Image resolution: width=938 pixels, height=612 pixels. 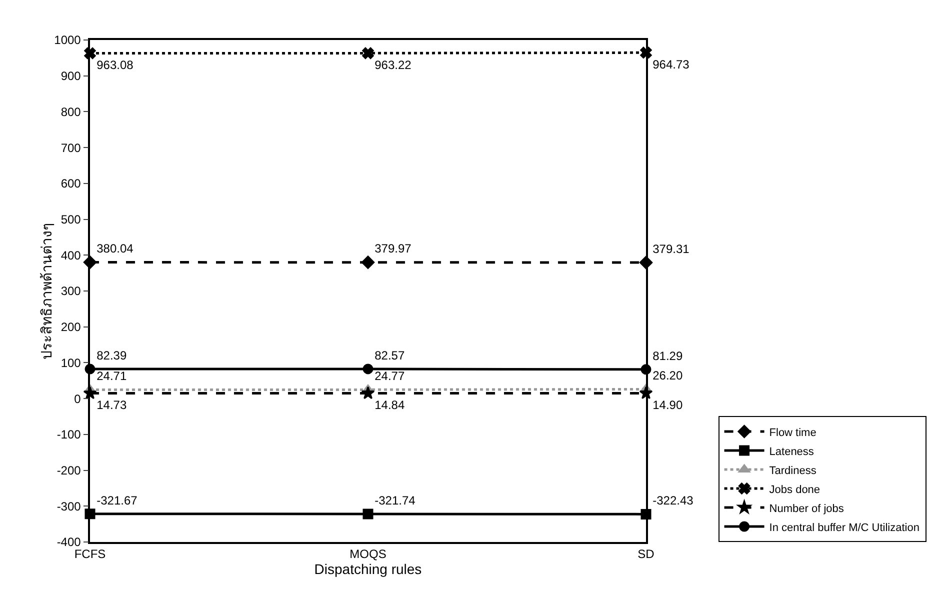 I want to click on y-tick-label: 900, so click(x=71, y=76).